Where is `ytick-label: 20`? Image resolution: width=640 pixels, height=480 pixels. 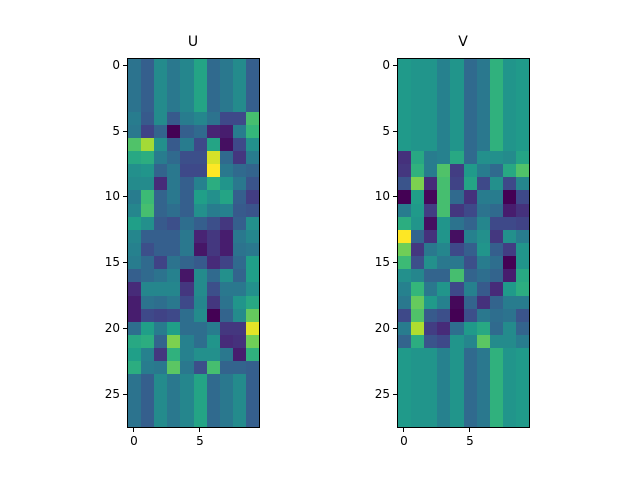 ytick-label: 20 is located at coordinates (382, 328).